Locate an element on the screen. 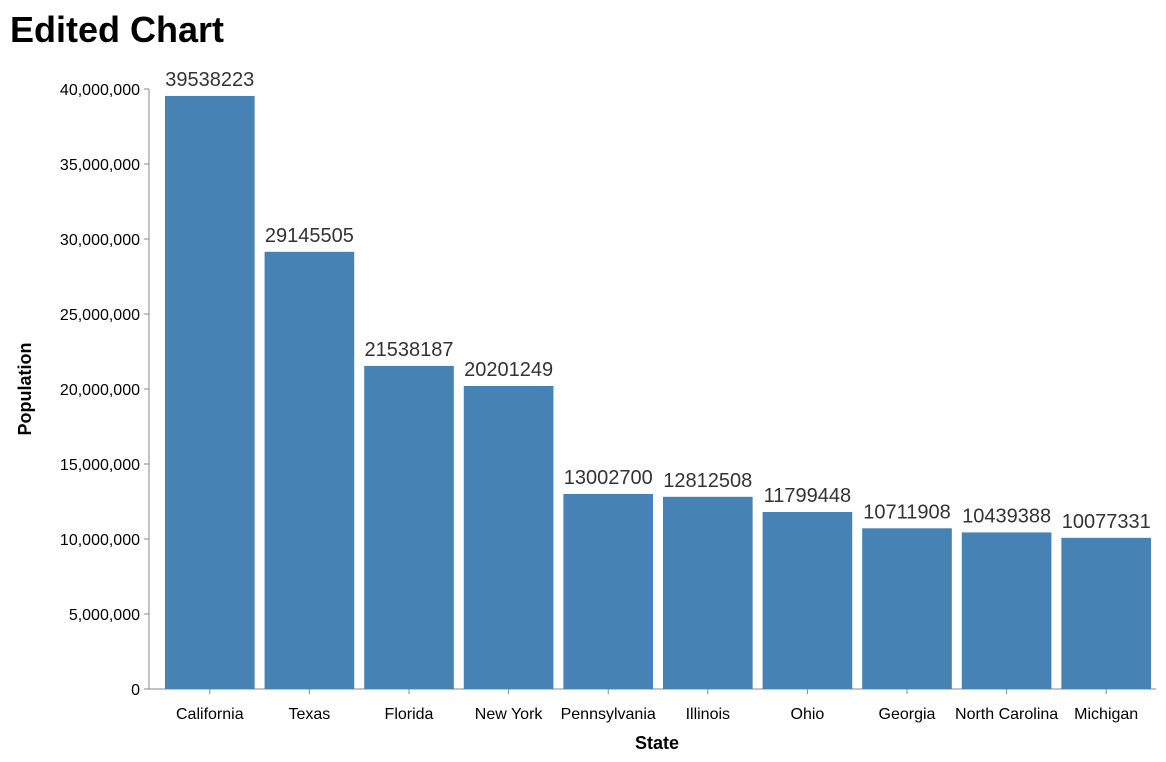  x-tick-label: California is located at coordinates (210, 714).